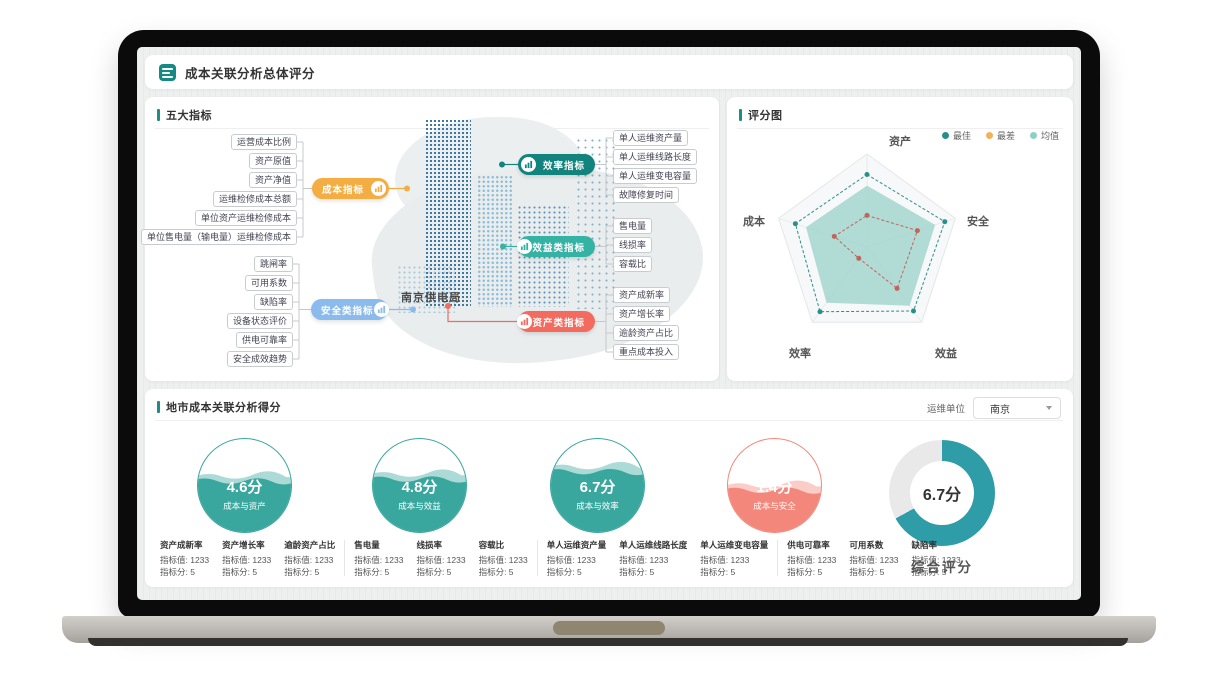  What do you see at coordinates (646, 195) in the screenshot?
I see `metric-label: 故障修复时间` at bounding box center [646, 195].